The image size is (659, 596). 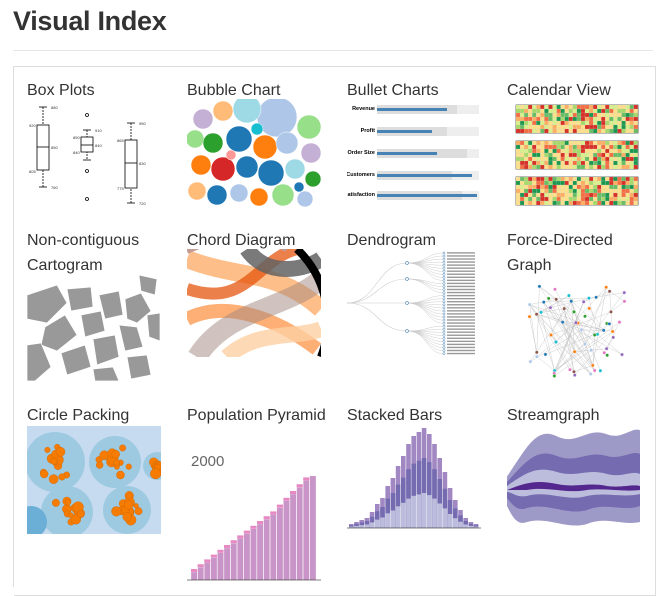 I want to click on svg-text: 720, so click(x=142, y=203).